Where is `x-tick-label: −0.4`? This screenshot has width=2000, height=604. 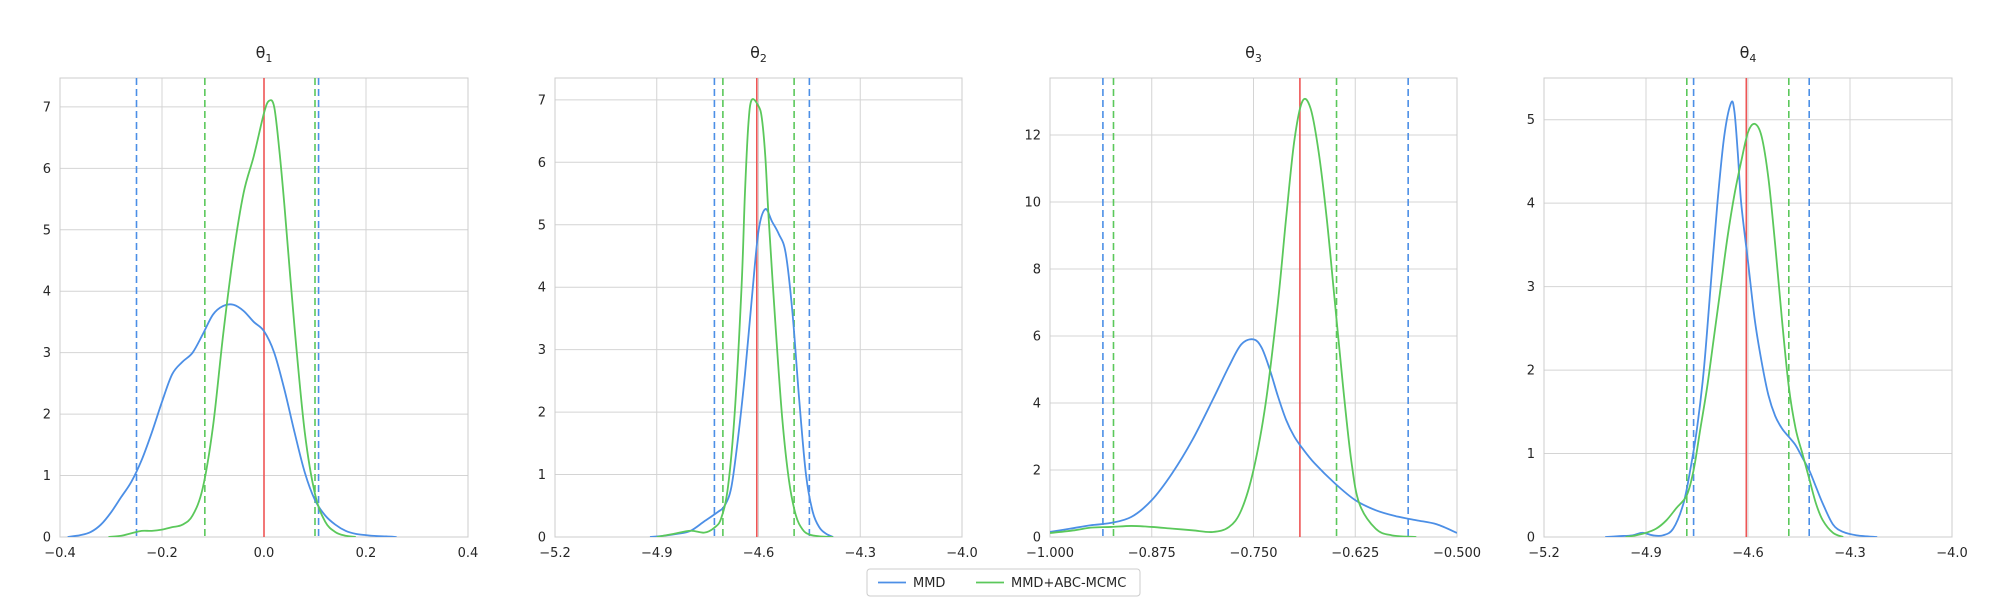
x-tick-label: −0.4 is located at coordinates (60, 553).